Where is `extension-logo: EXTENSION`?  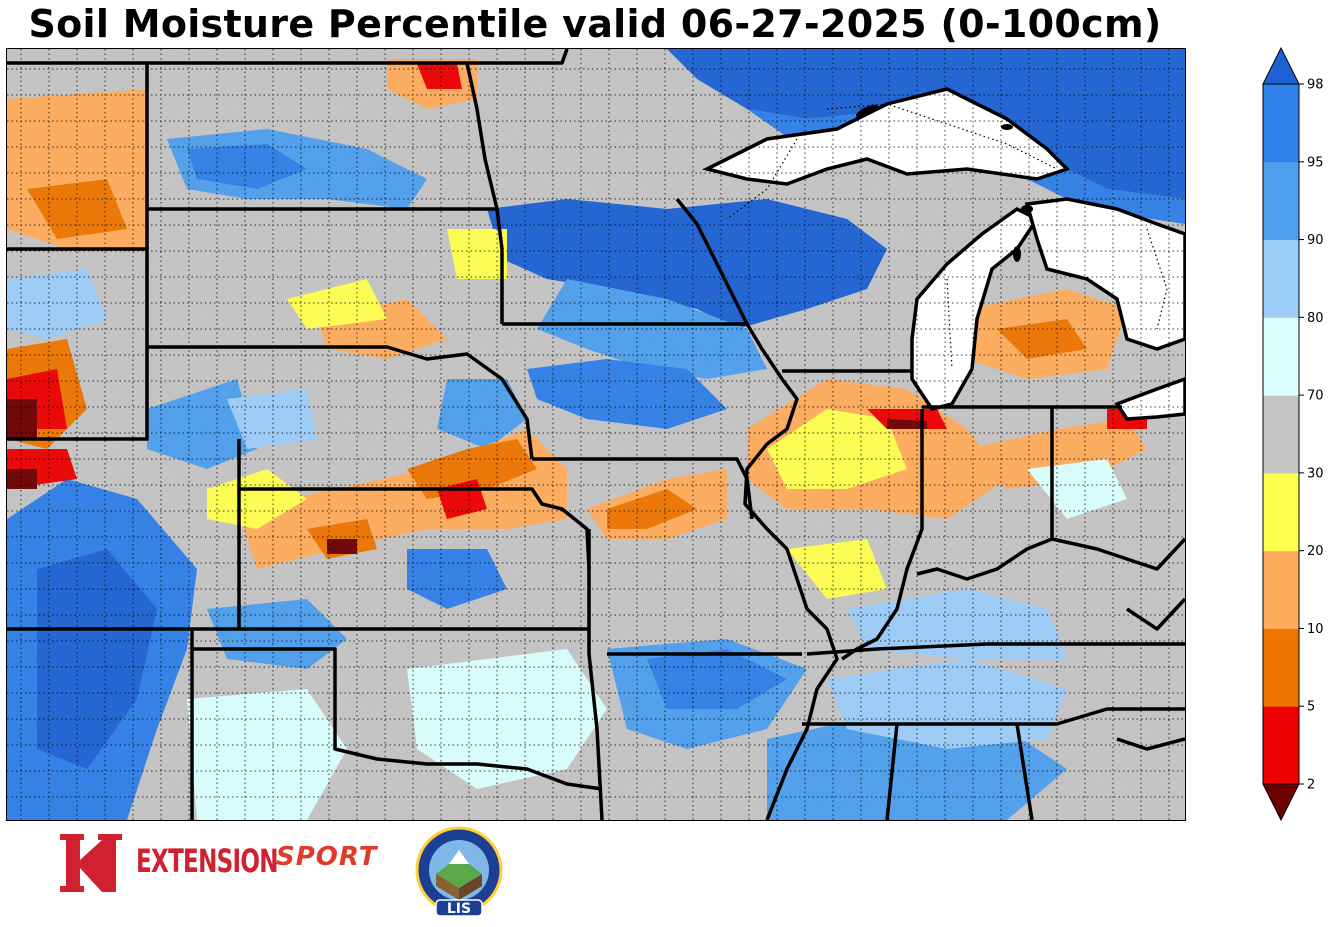
extension-logo: EXTENSION is located at coordinates (207, 861).